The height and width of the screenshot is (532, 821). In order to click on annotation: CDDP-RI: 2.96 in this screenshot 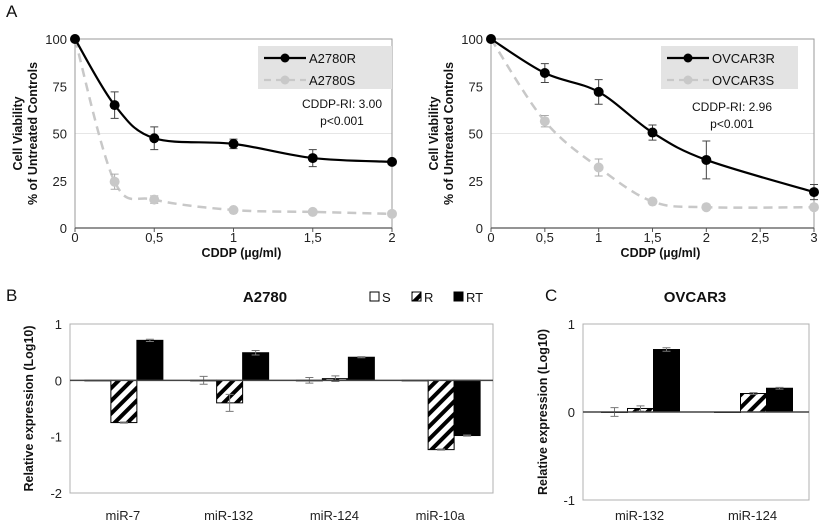, I will do `click(732, 107)`.